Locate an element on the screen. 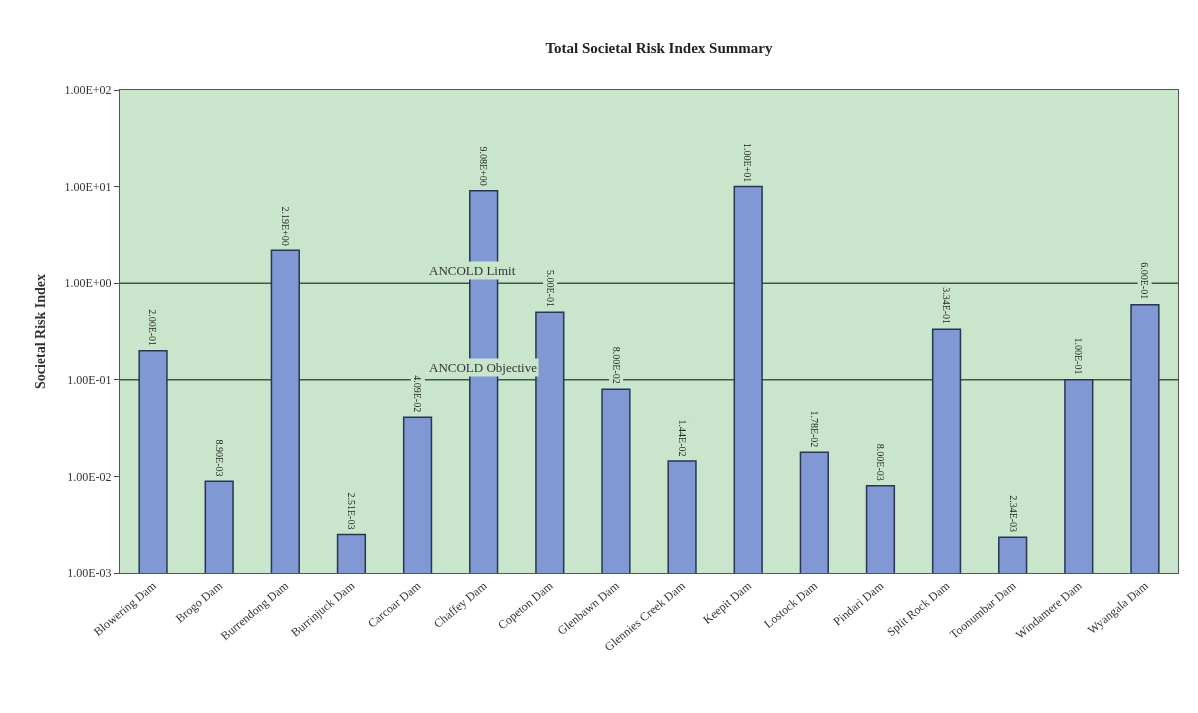  data-label: 5.00E-01 is located at coordinates (550, 288).